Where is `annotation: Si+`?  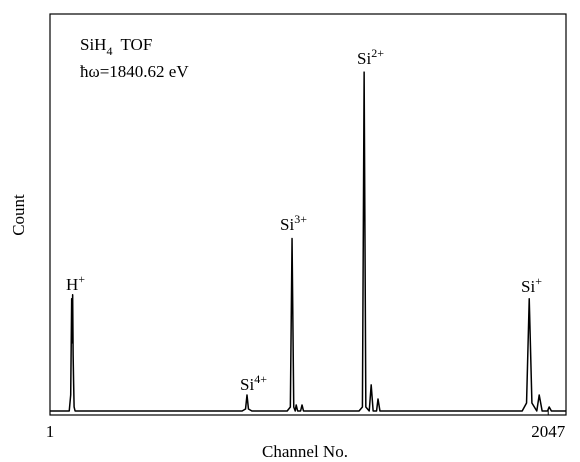
annotation: Si+ is located at coordinates (531, 285).